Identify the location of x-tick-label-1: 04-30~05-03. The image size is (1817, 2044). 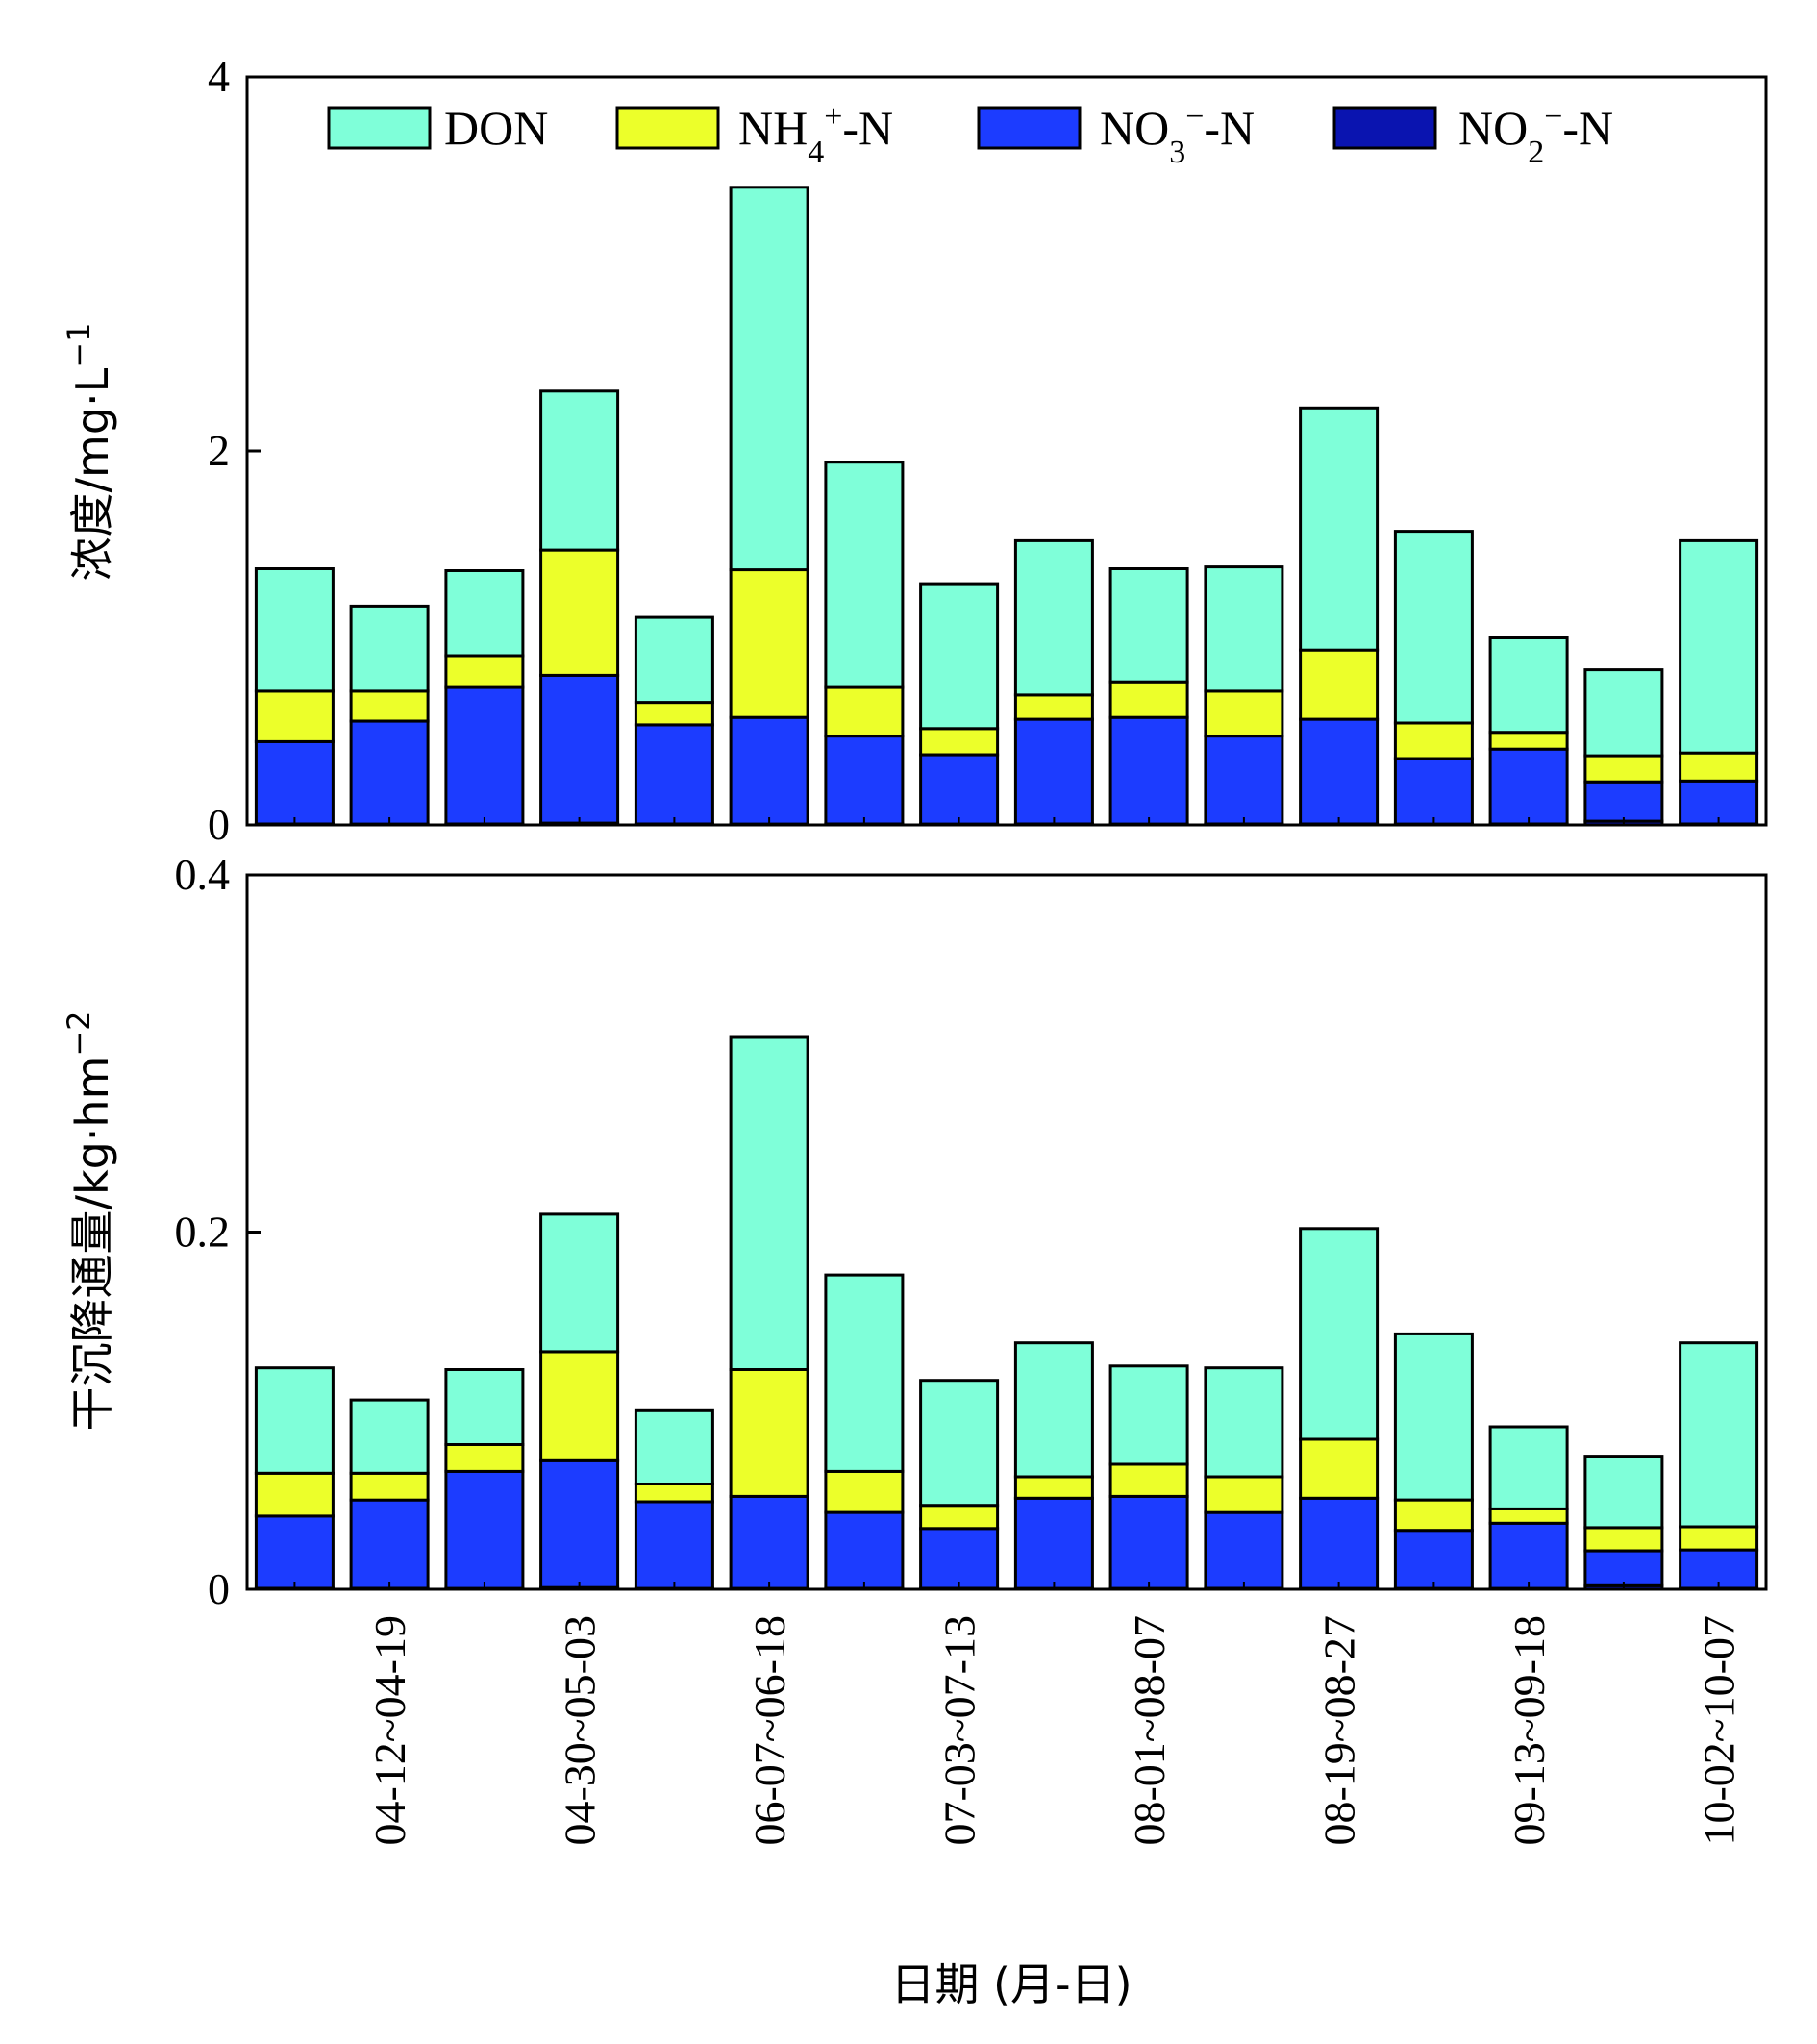
(580, 1730).